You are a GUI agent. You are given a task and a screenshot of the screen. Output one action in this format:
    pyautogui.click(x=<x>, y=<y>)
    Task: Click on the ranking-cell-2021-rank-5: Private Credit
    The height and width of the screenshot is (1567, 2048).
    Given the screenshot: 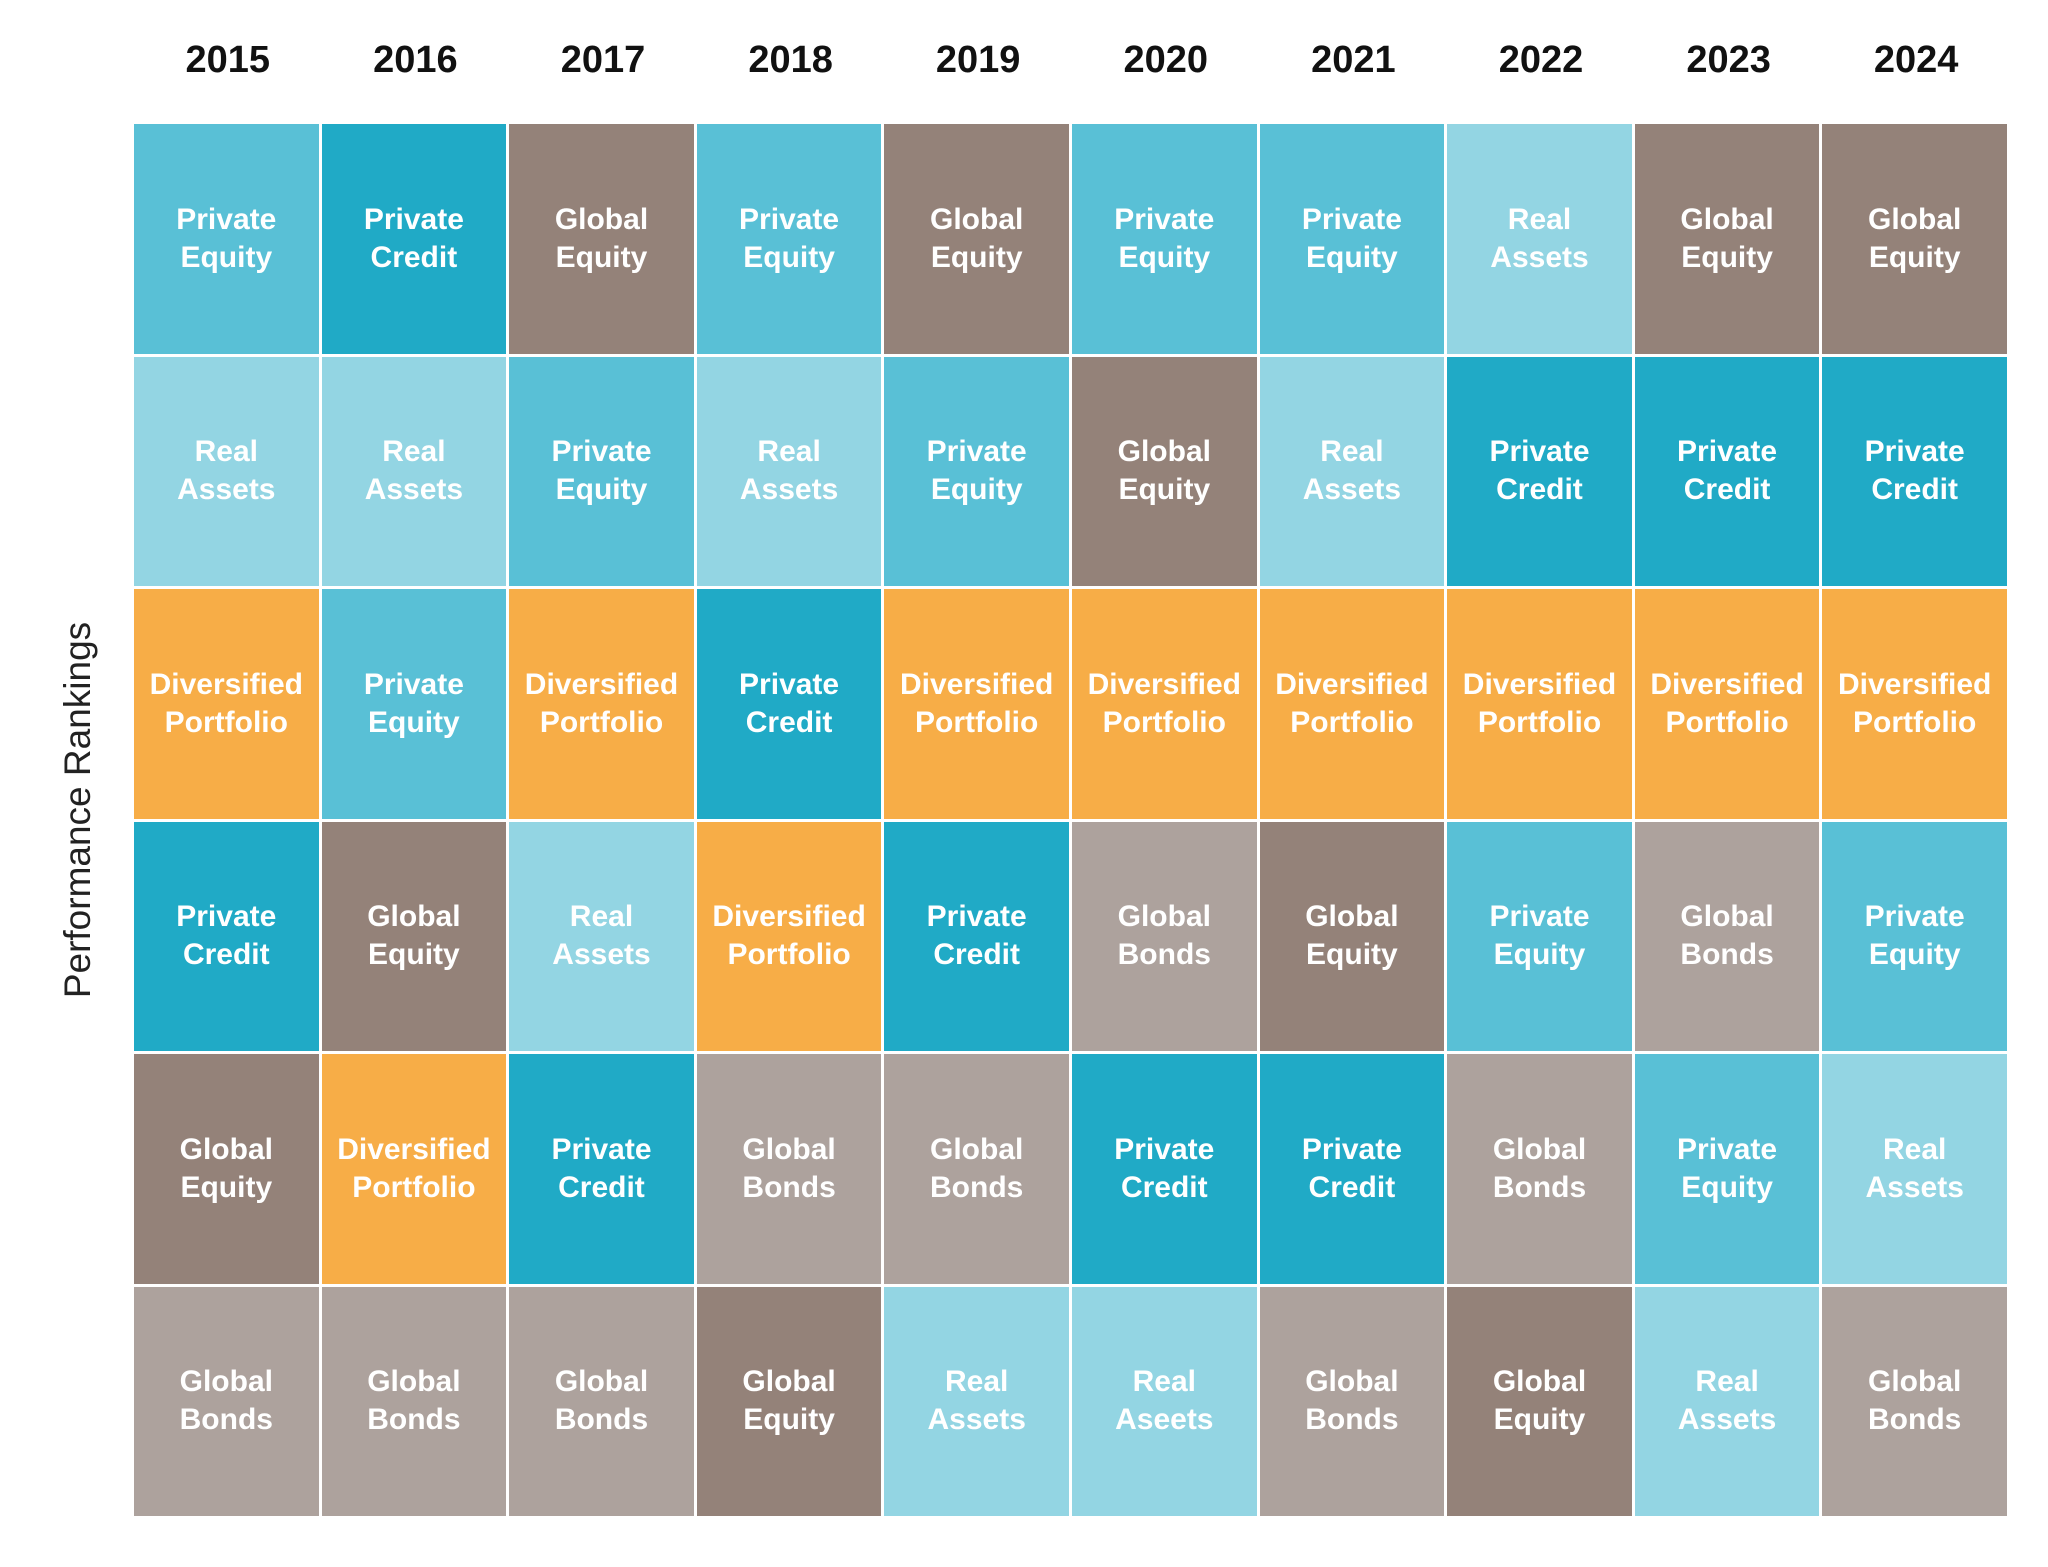 What is the action you would take?
    pyautogui.click(x=1352, y=1169)
    